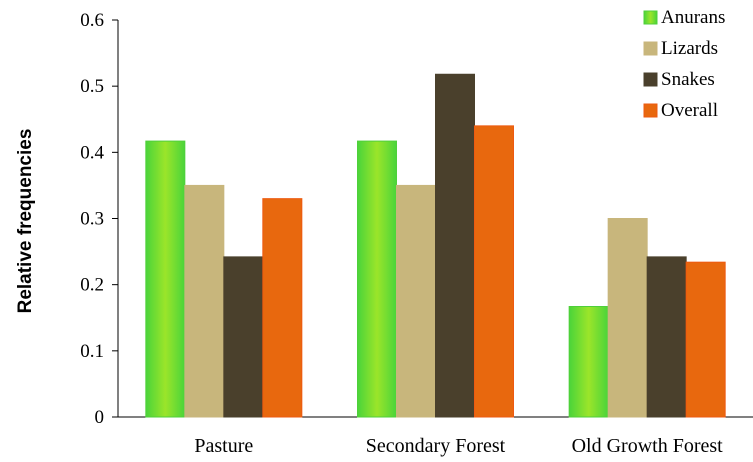 This screenshot has height=462, width=753. I want to click on y-tick-label: 0.6, so click(92, 20).